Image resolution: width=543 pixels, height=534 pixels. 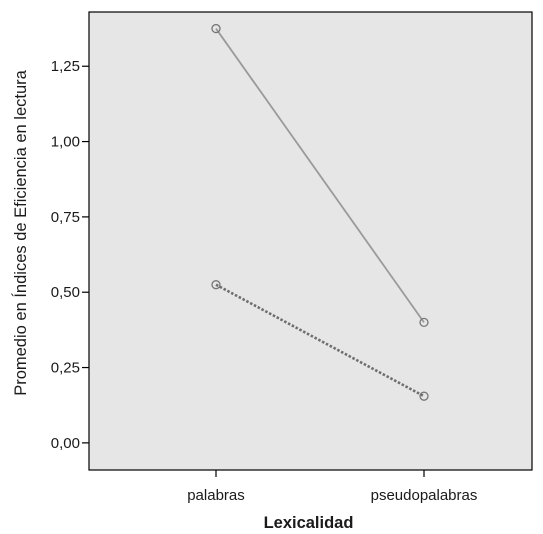 I want to click on y-tick-label: 1,00, so click(x=65, y=142).